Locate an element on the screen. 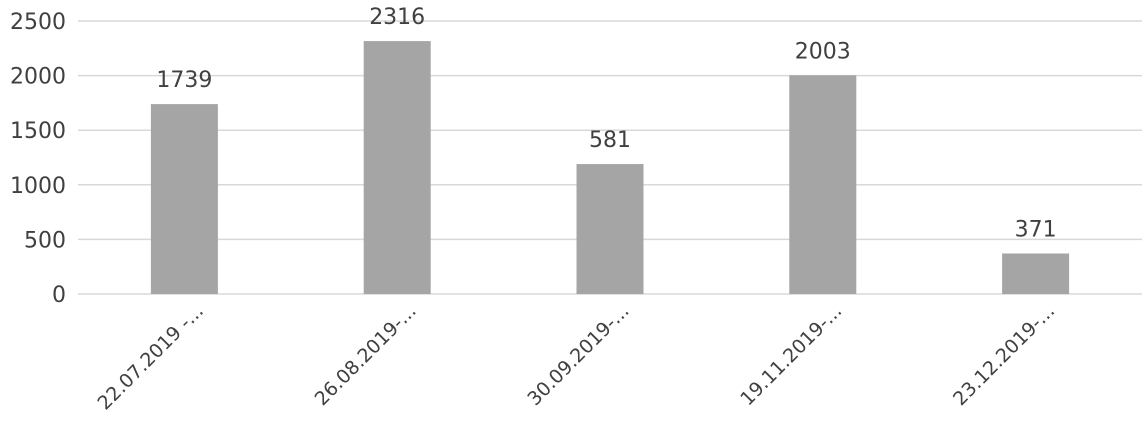 This screenshot has height=422, width=1142. y-tick-label: 1500 is located at coordinates (38, 131).